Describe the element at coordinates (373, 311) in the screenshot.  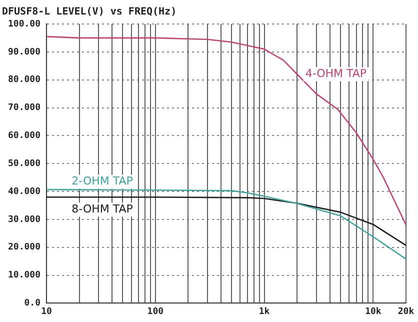
I see `x-tick-label: 10k` at that location.